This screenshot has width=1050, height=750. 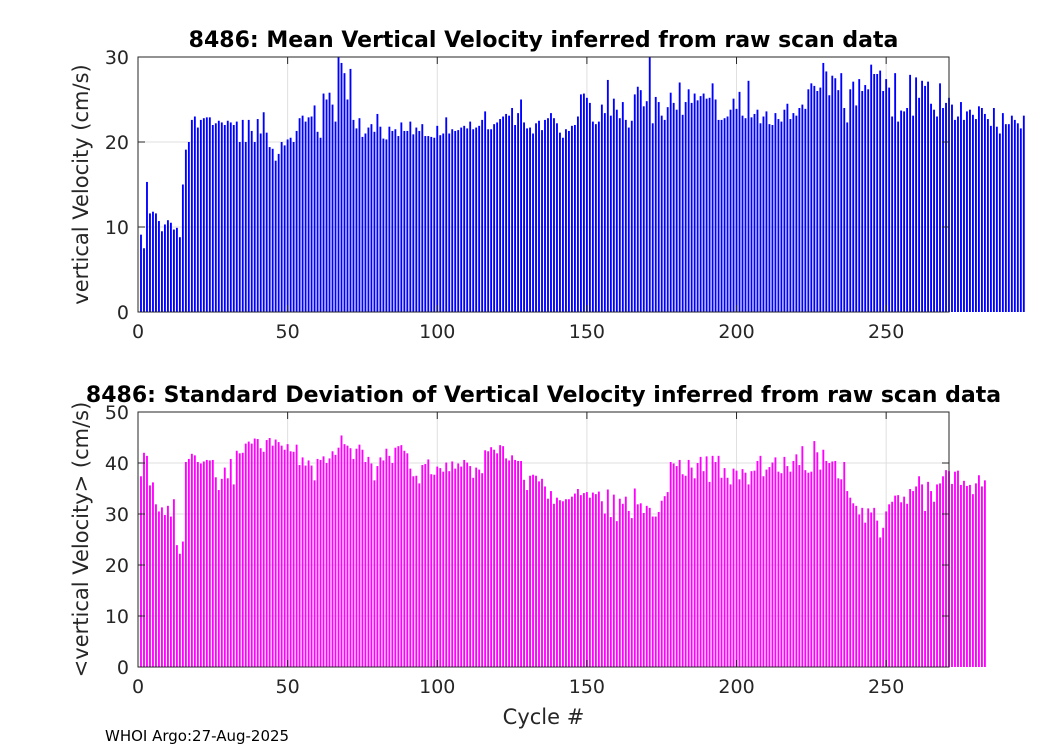 I want to click on x-axis-label: Cycle #, so click(x=544, y=717).